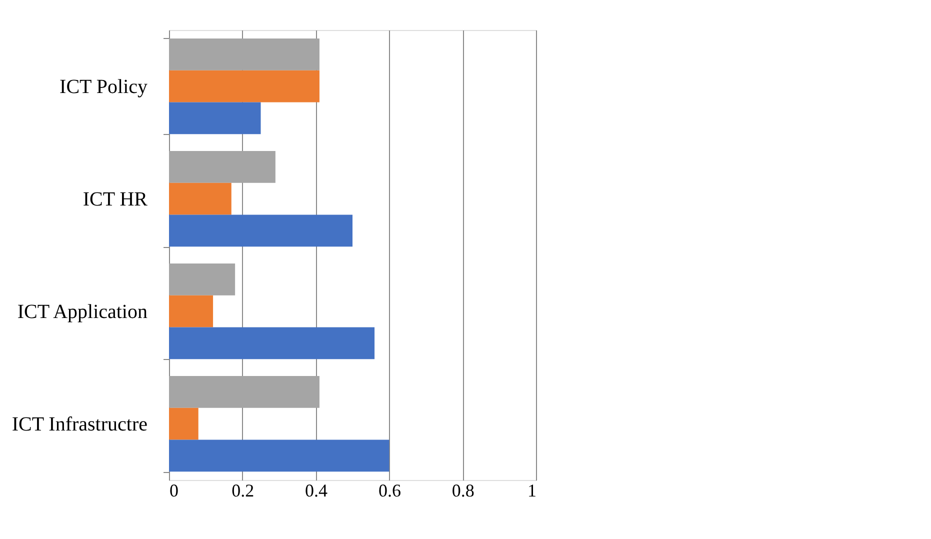  I want to click on x-tick-label: 0.2, so click(243, 490).